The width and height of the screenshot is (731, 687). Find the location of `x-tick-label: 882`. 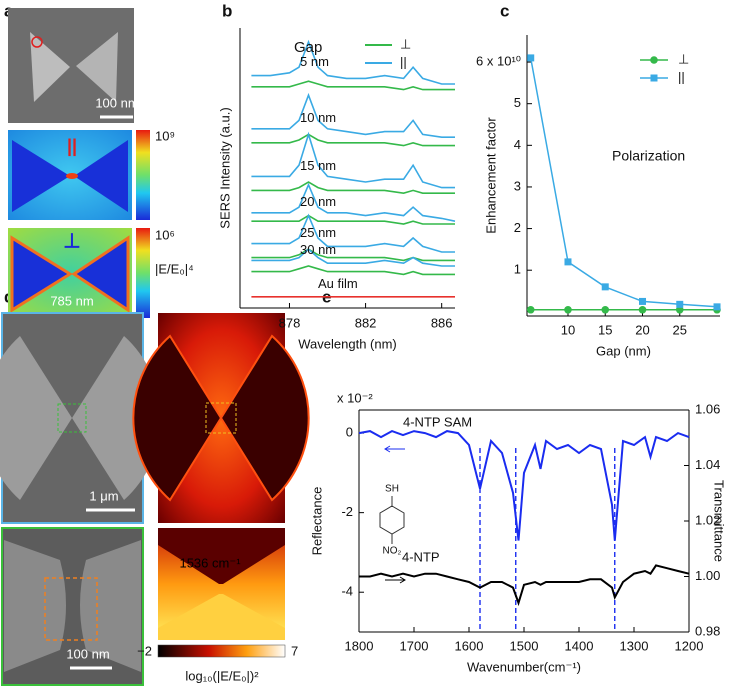

x-tick-label: 882 is located at coordinates (366, 322).